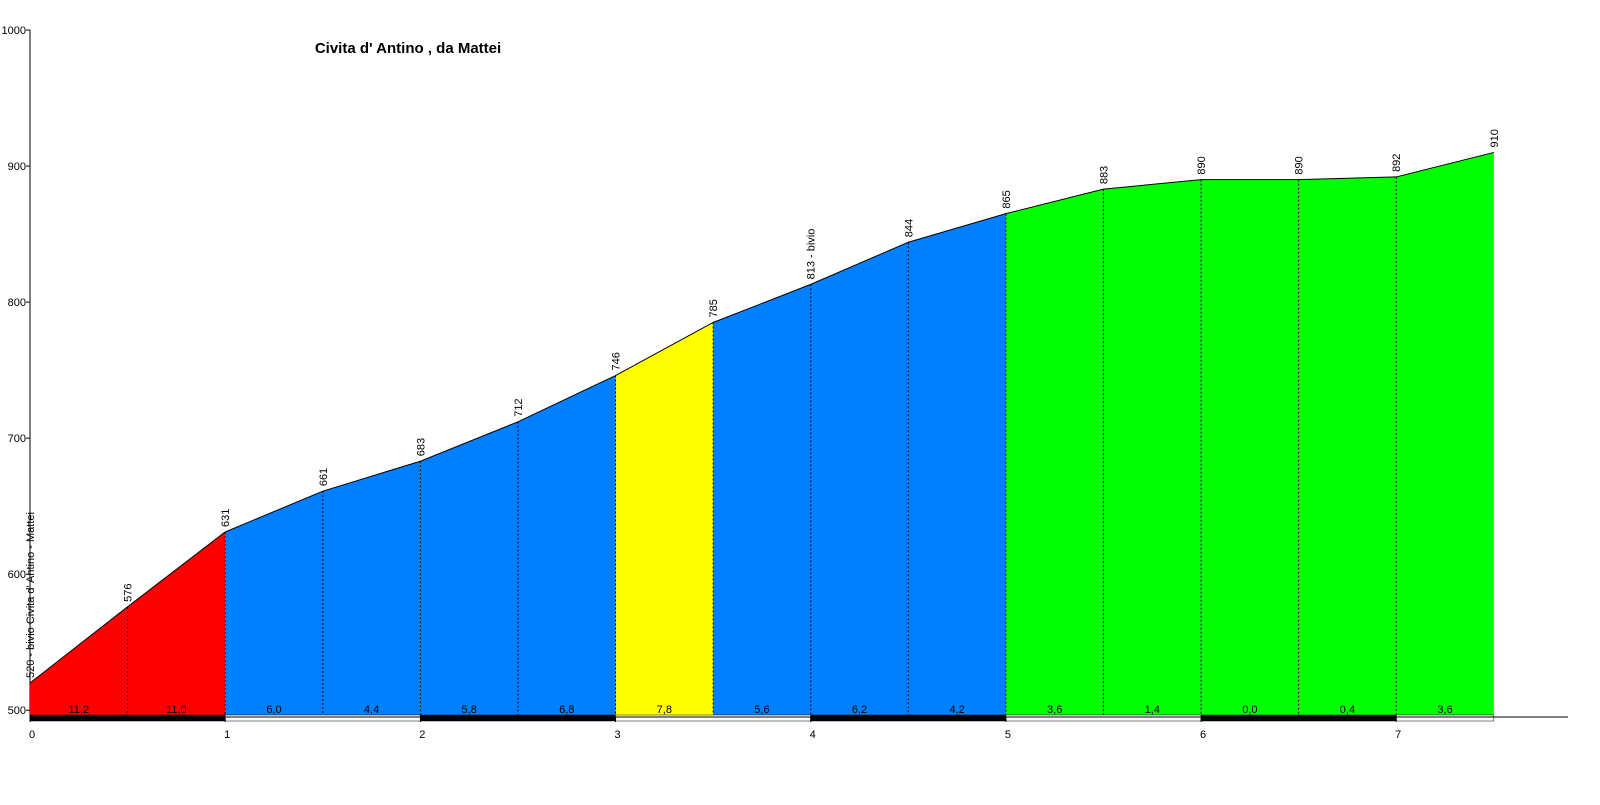  I want to click on gradient-label: 0,0, so click(1249, 710).